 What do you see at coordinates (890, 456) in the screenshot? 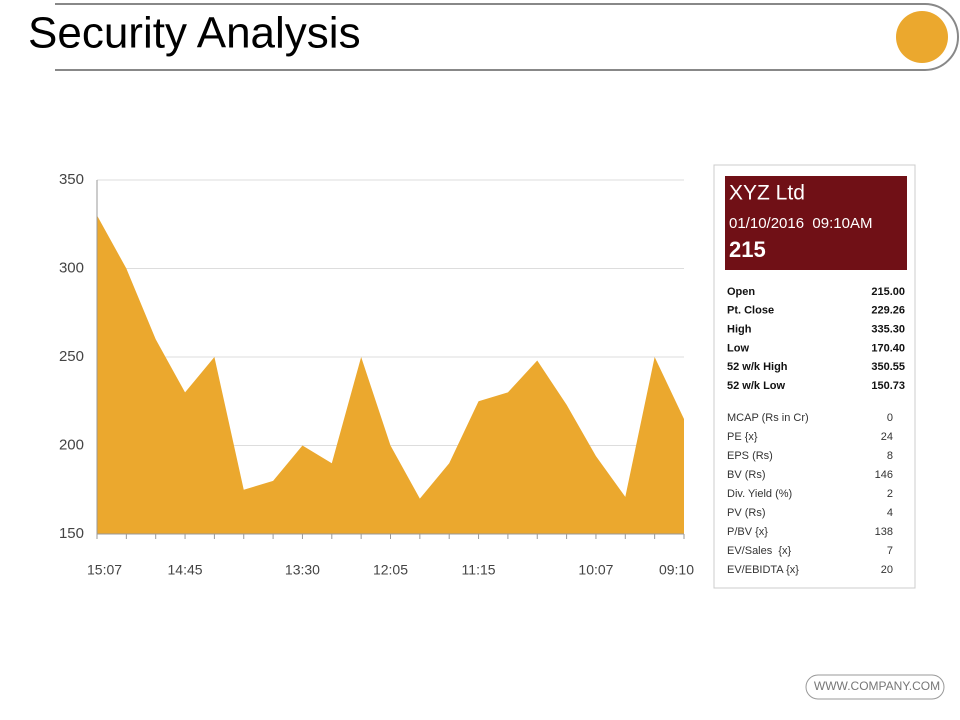
I see `ratio-value: 8` at bounding box center [890, 456].